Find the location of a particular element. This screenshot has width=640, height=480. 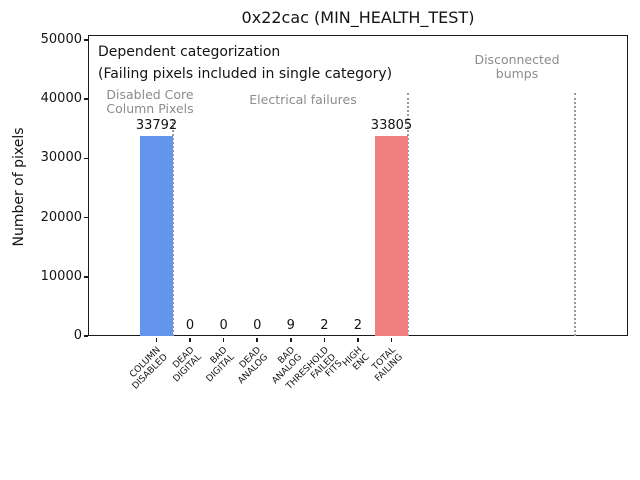

x-tick-label-bad-digital: BAD DIGITAL is located at coordinates (220, 364).